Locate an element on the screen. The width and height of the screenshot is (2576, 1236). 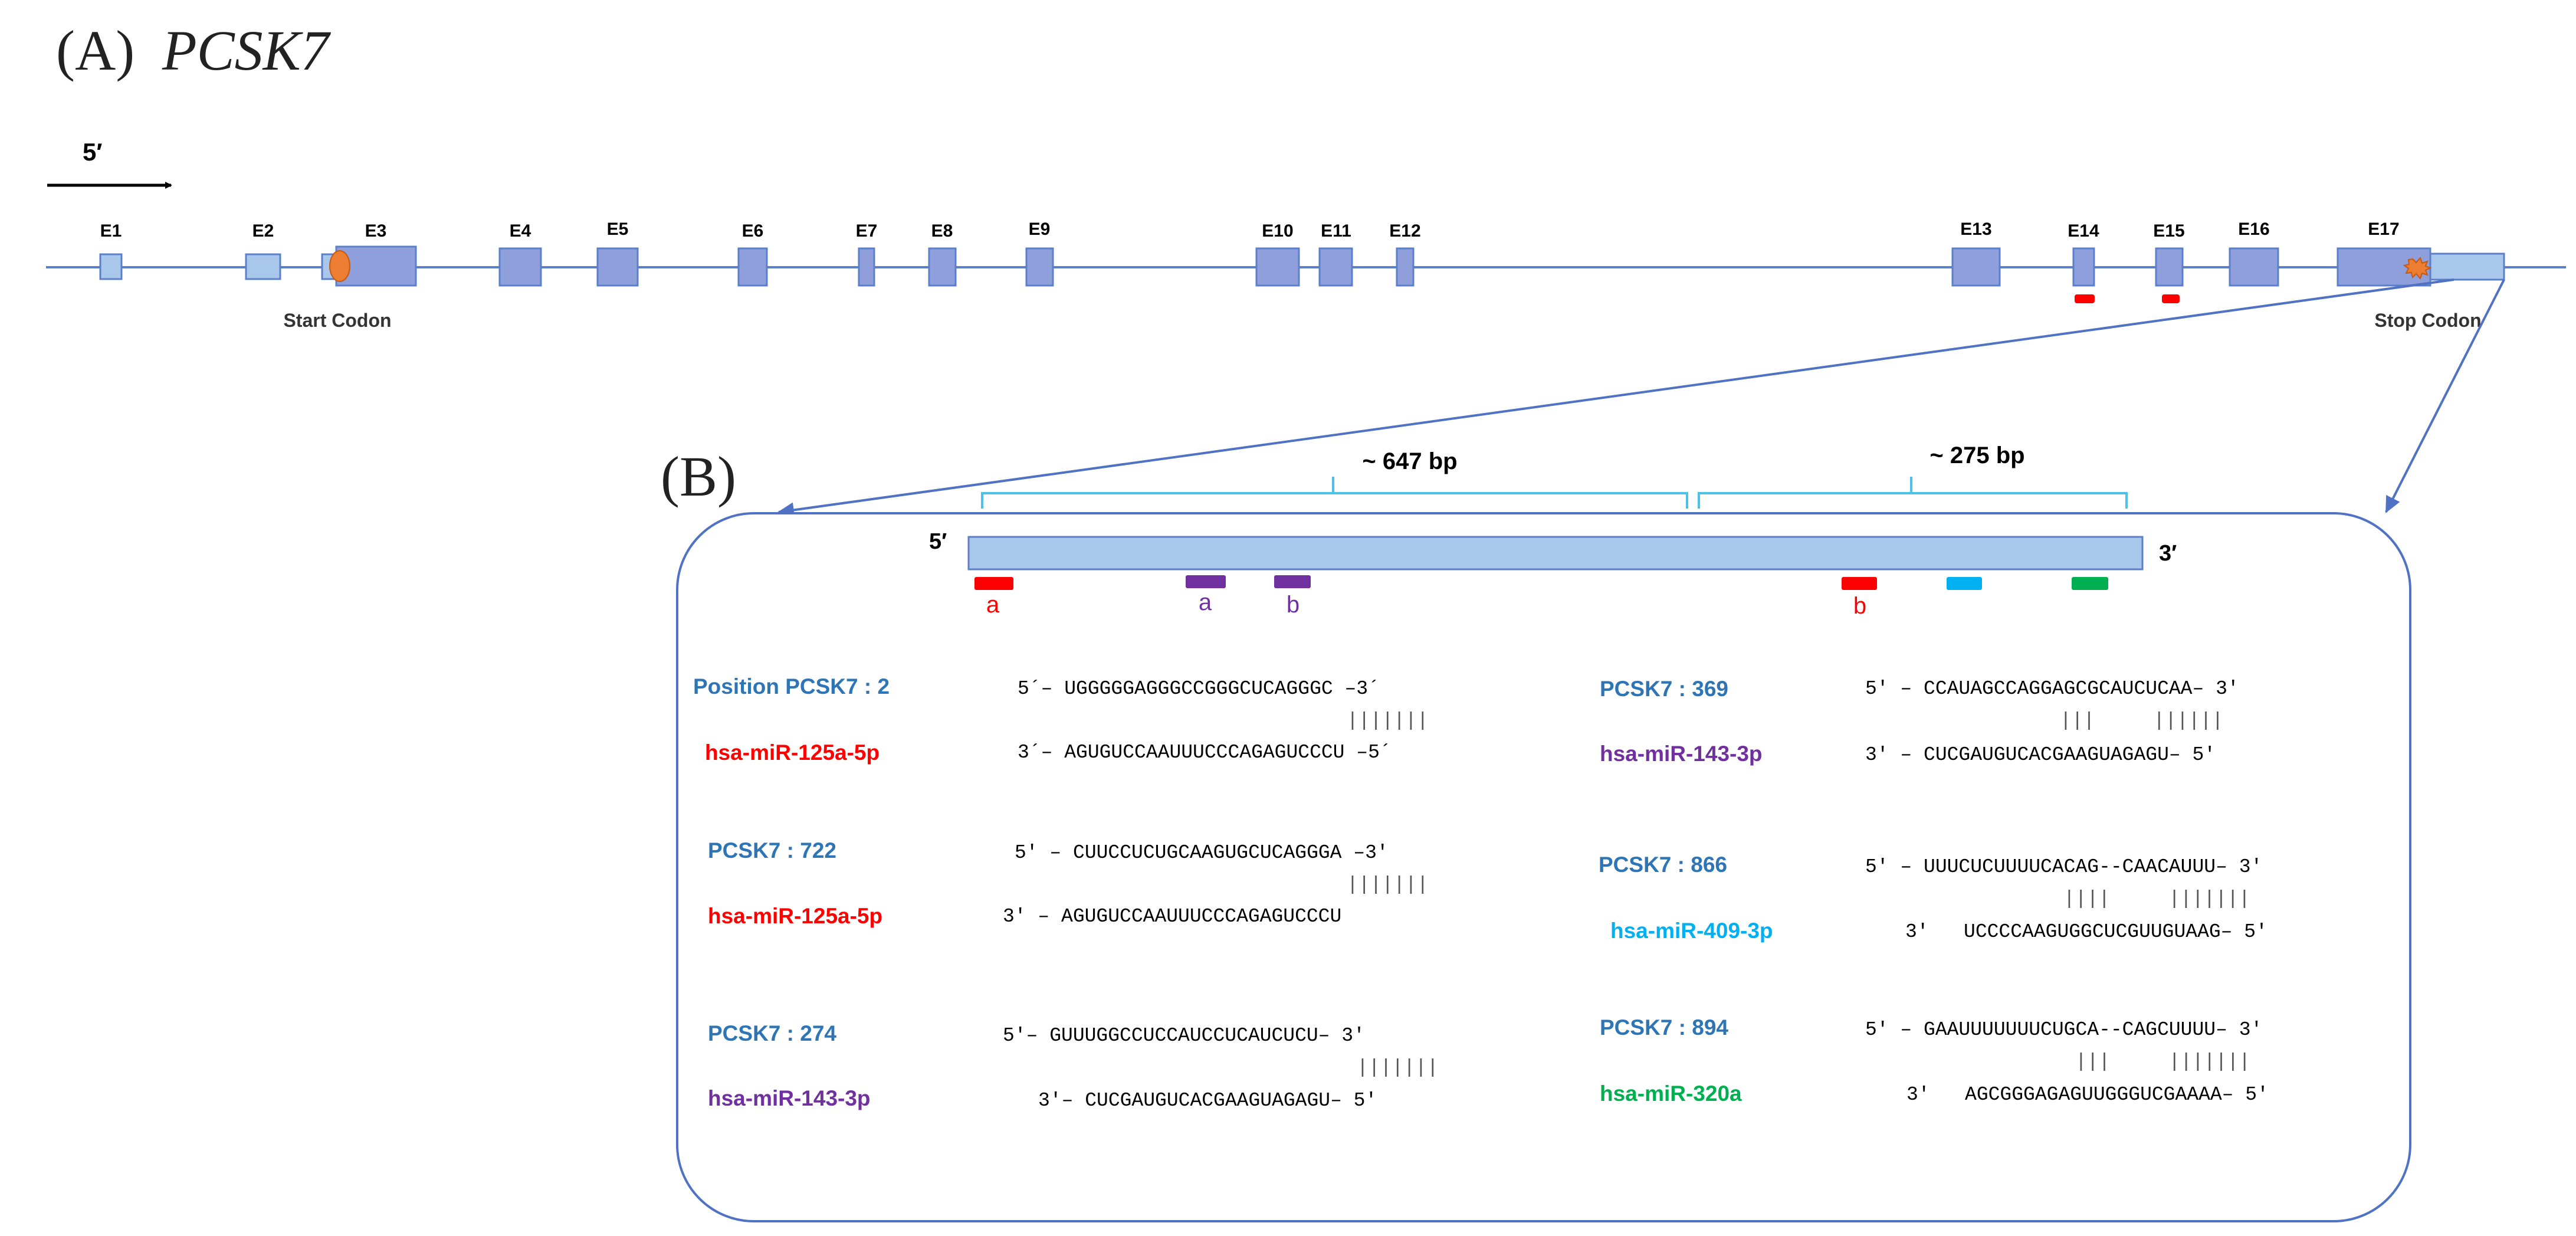
alignment-target-seq: 5' – CUUCCUCUGCAAGUGCUCAGGGA –3' is located at coordinates (1202, 853).